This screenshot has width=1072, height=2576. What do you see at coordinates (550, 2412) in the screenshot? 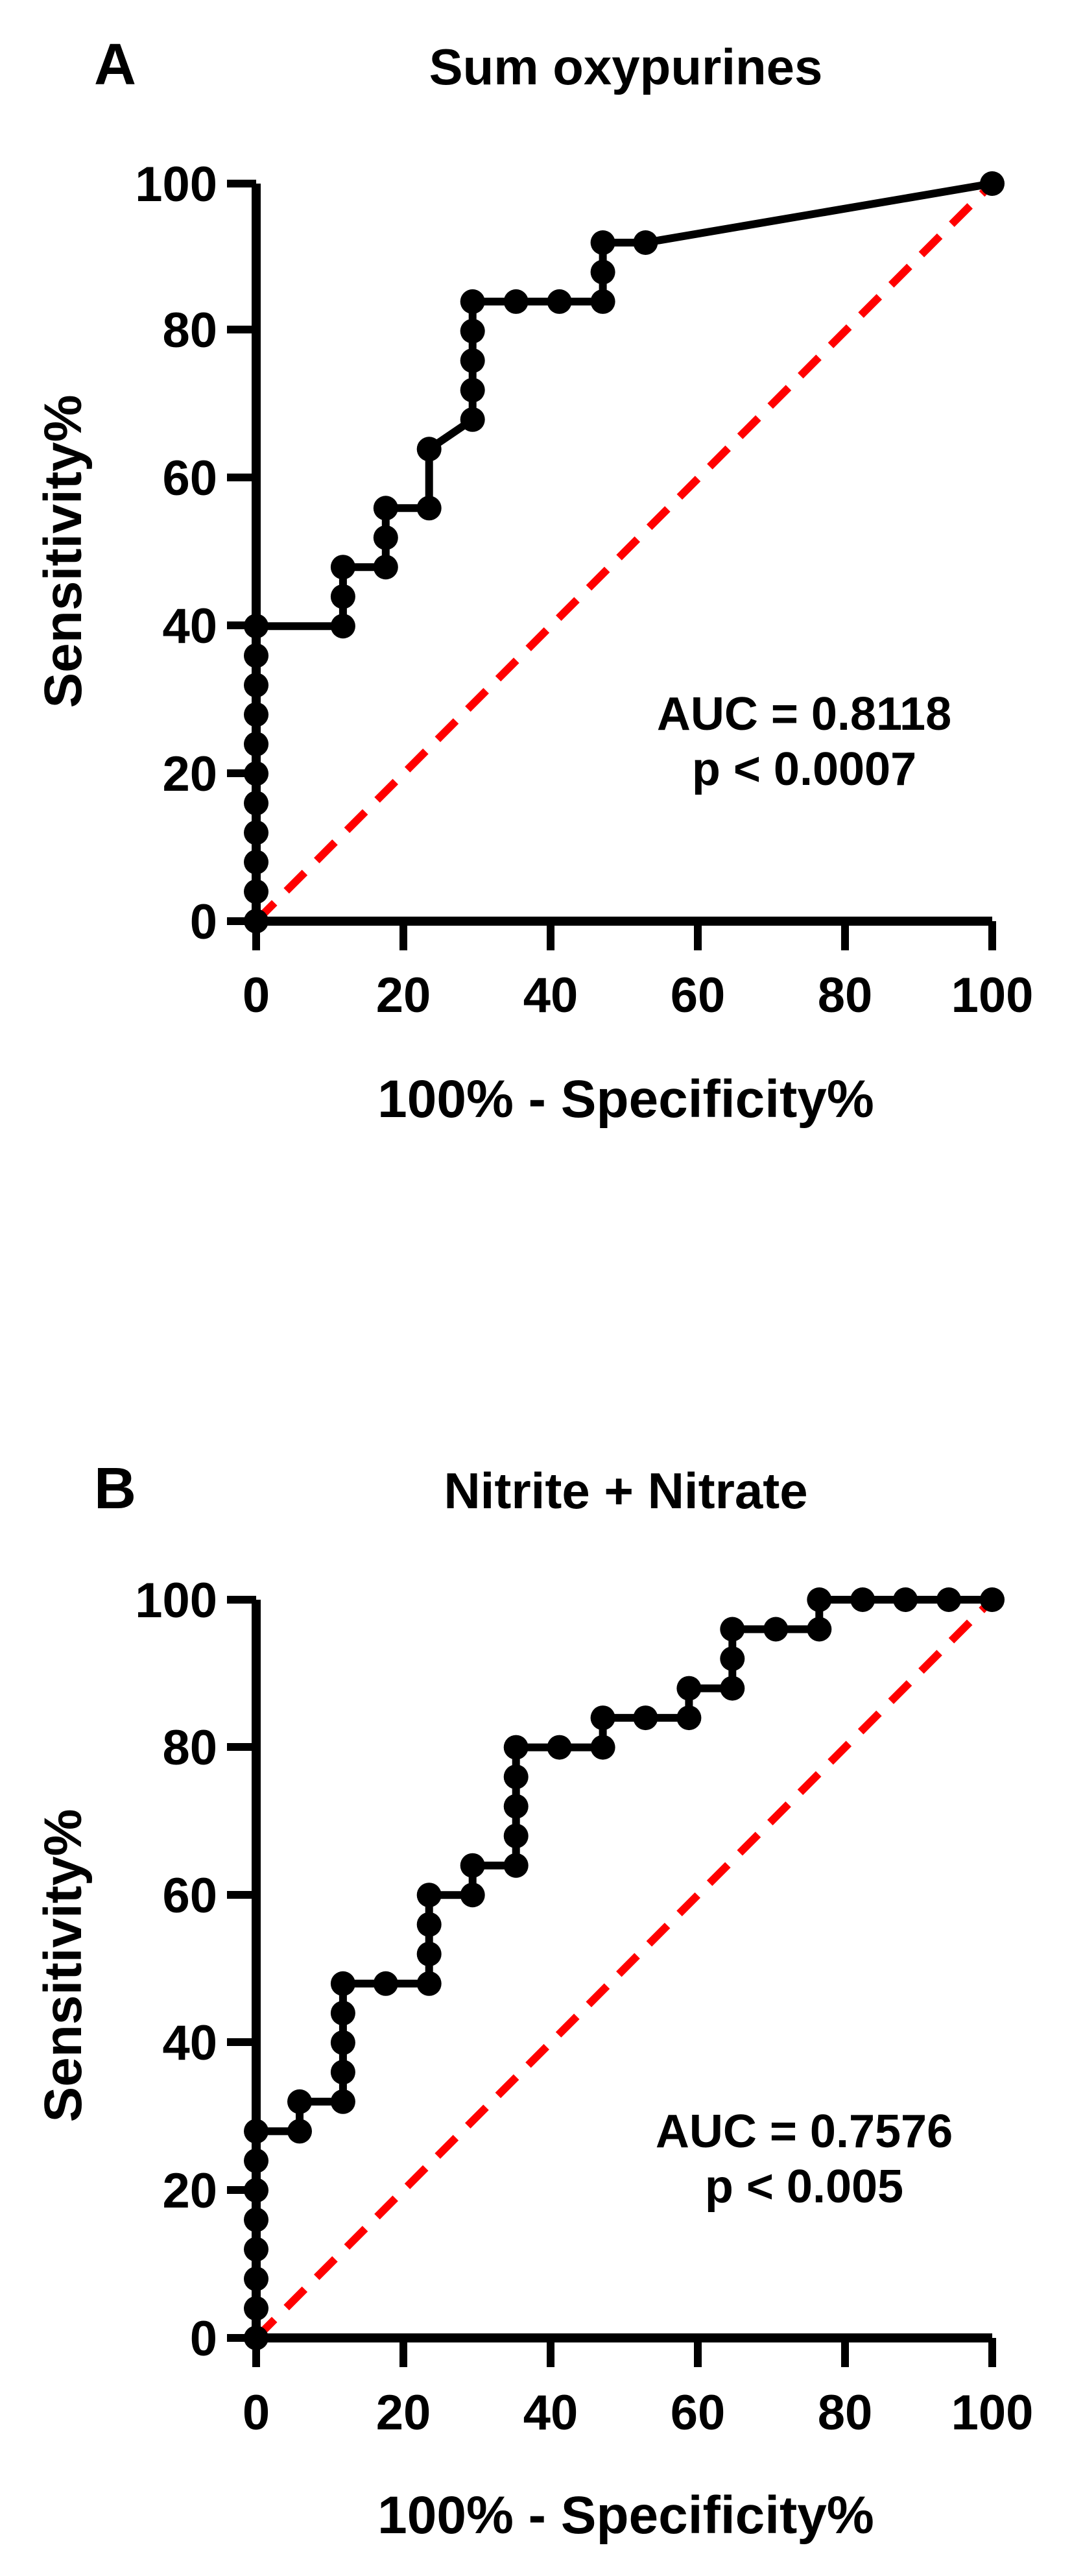
I see `panel-b-x-tick-label: 40` at bounding box center [550, 2412].